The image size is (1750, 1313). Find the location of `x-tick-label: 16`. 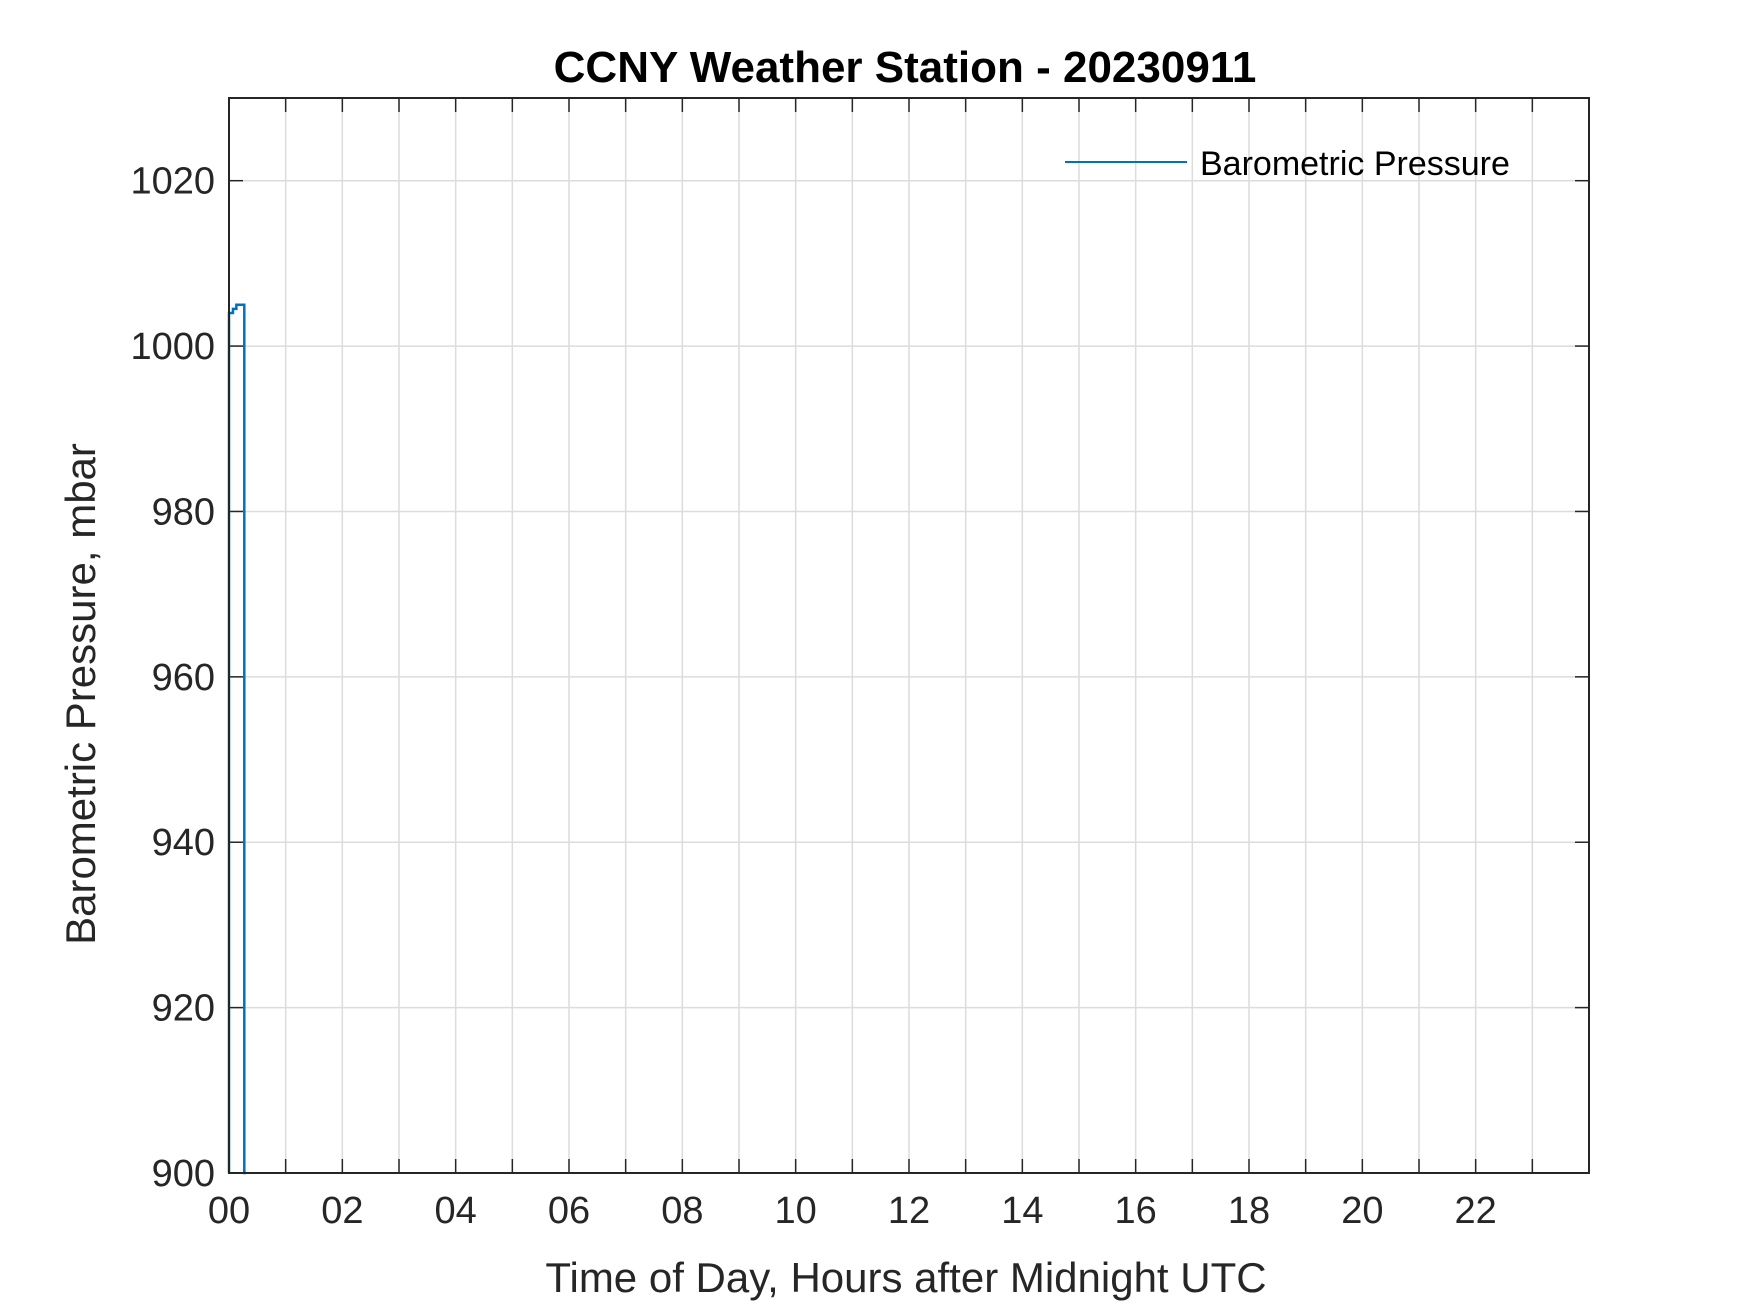

x-tick-label: 16 is located at coordinates (1136, 1211).